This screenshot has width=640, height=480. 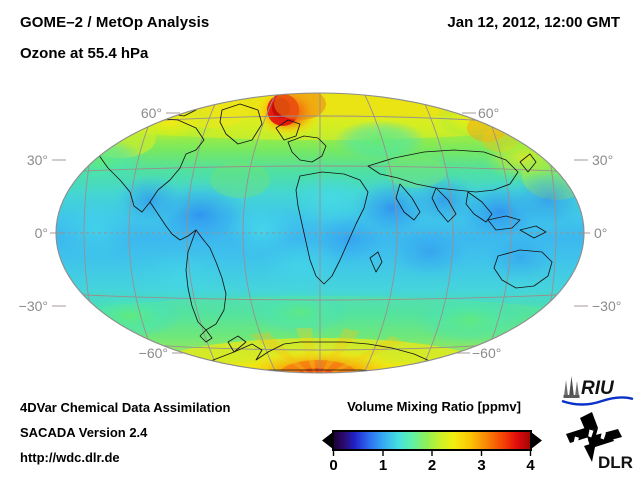 I want to click on lat-label-inner-top-left-60: 60°, so click(x=151, y=113).